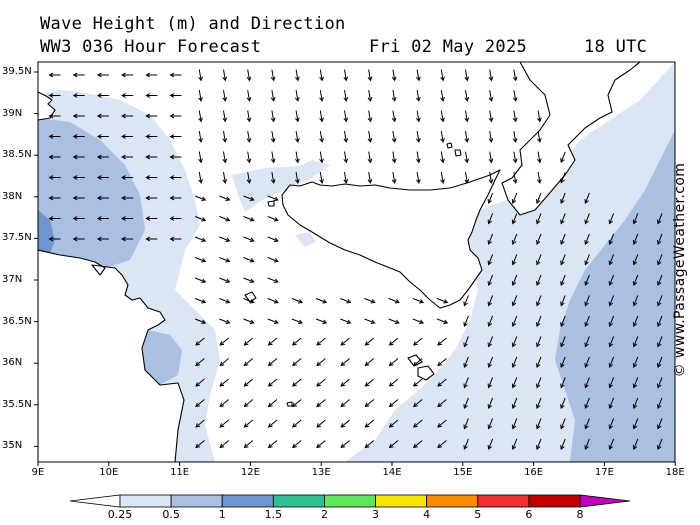  What do you see at coordinates (17, 321) in the screenshot?
I see `lat-label: 36.5N` at bounding box center [17, 321].